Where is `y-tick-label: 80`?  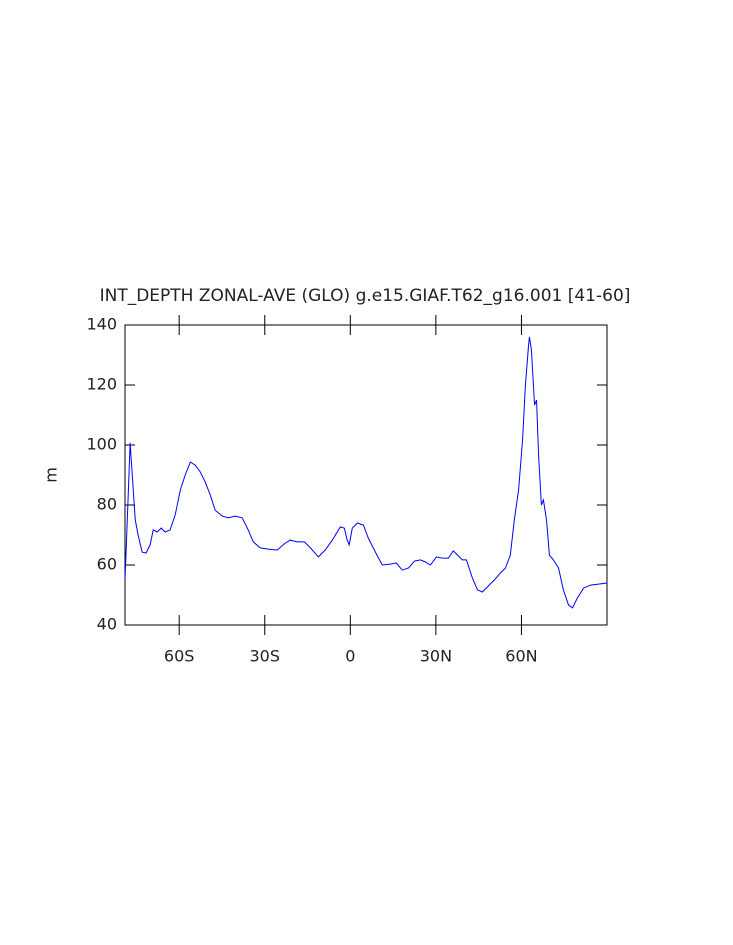
y-tick-label: 80 is located at coordinates (107, 504).